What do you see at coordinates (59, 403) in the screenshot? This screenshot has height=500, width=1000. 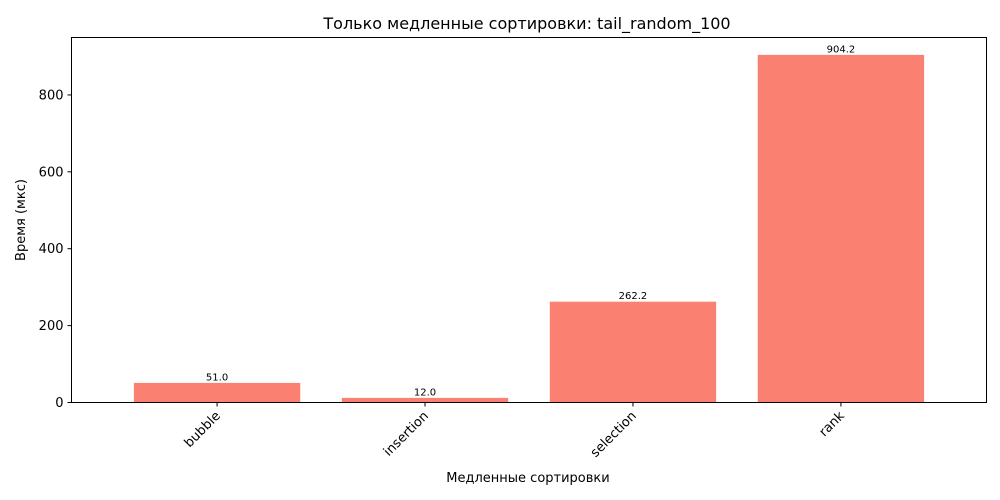 I see `y-tick-label-0: 0` at bounding box center [59, 403].